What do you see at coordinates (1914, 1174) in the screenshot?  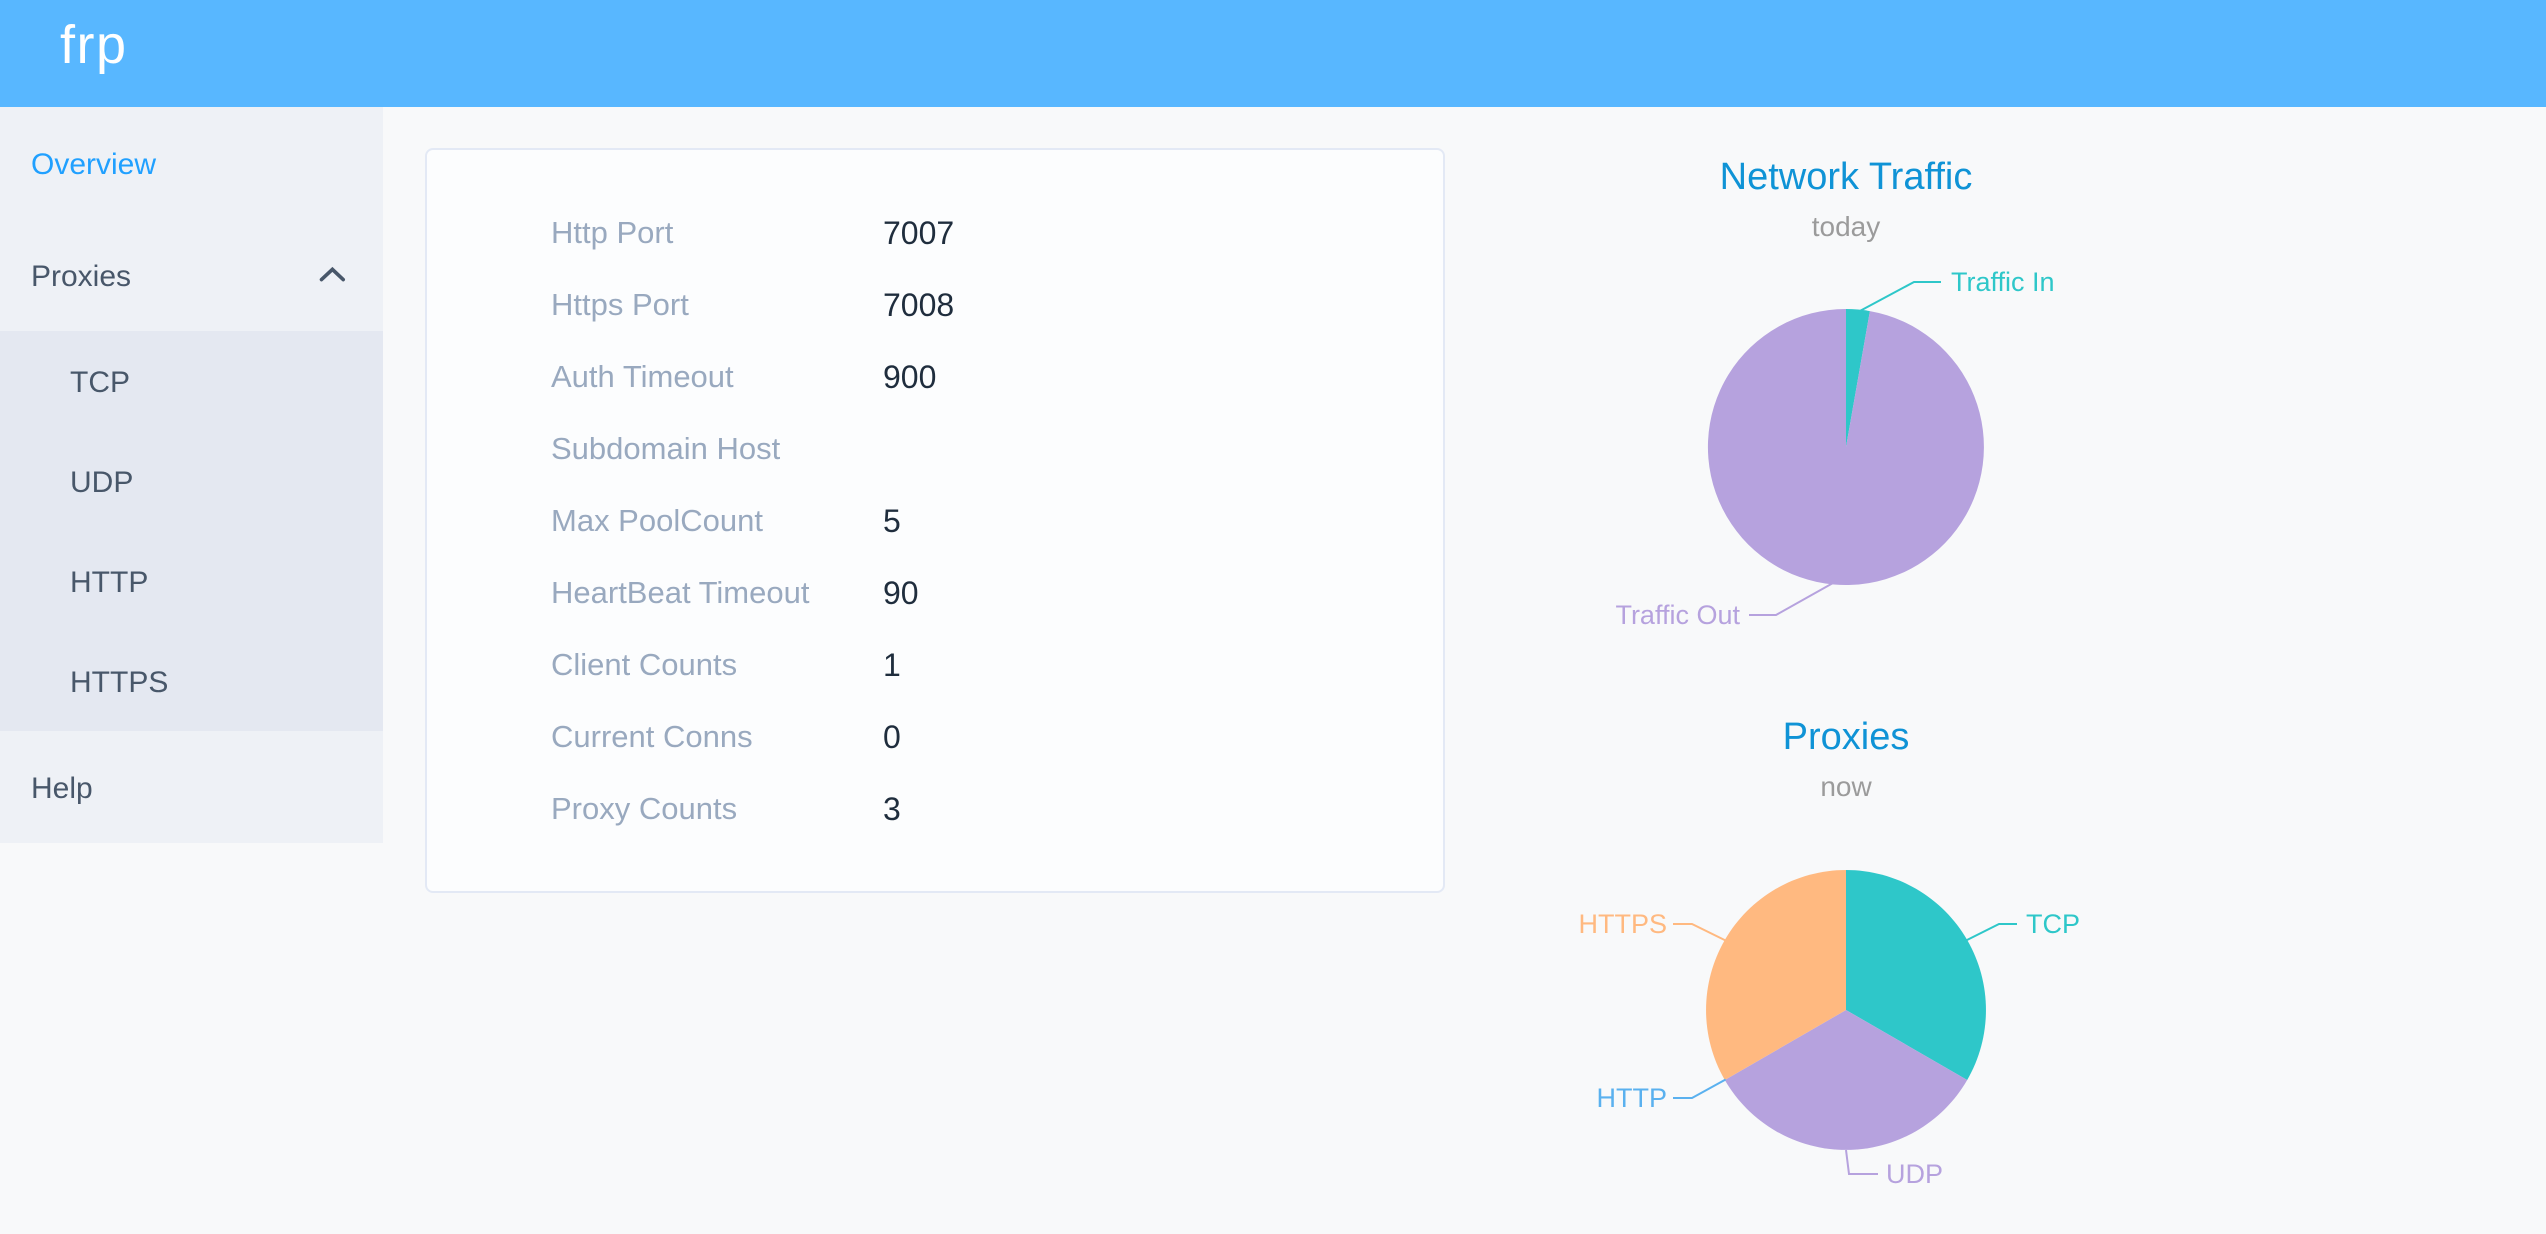 I see `svg-text: UDP` at bounding box center [1914, 1174].